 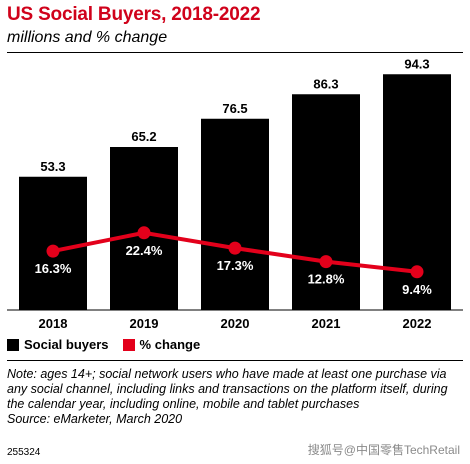 What do you see at coordinates (144, 323) in the screenshot?
I see `x-tick-label: 2019` at bounding box center [144, 323].